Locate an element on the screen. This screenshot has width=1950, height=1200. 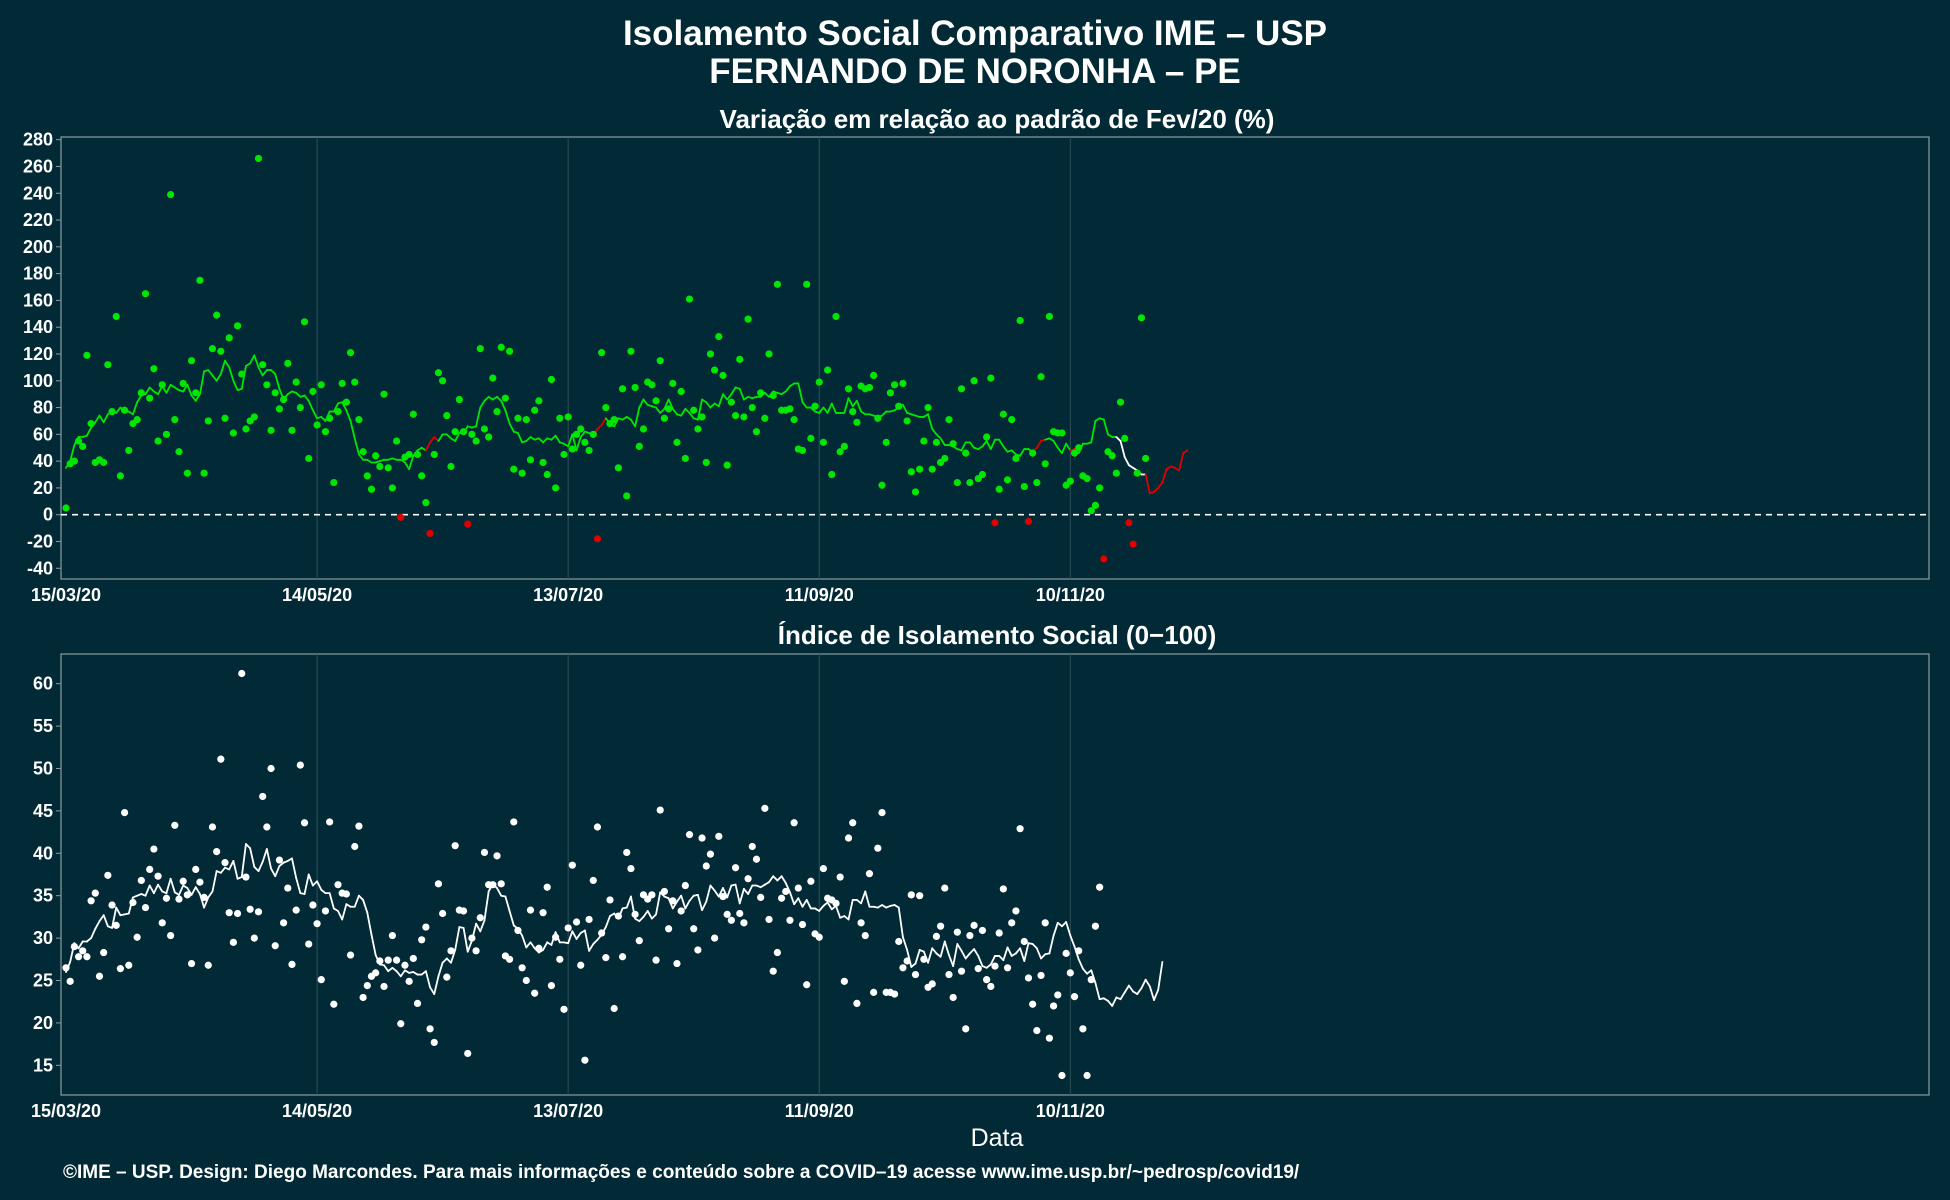
y-tick-label: 55 is located at coordinates (43, 726).